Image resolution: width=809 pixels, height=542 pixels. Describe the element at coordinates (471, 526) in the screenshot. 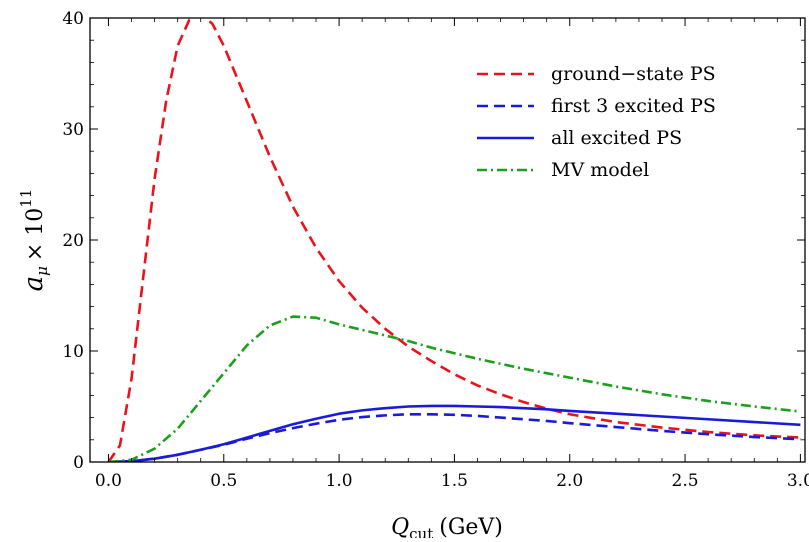

I see `x-axis-unit: (GeV)` at that location.